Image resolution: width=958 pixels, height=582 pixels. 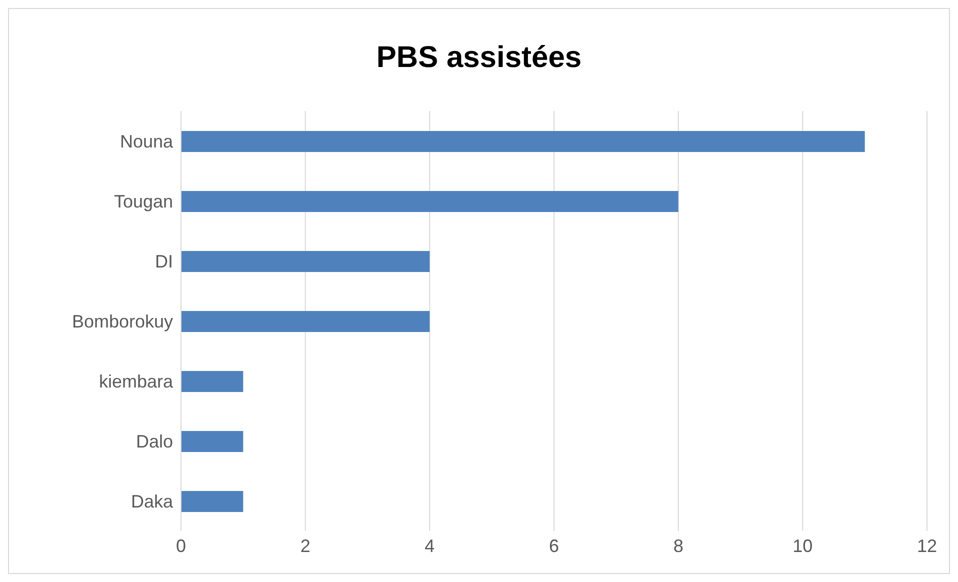 I want to click on x-tick-label: 6, so click(x=554, y=546).